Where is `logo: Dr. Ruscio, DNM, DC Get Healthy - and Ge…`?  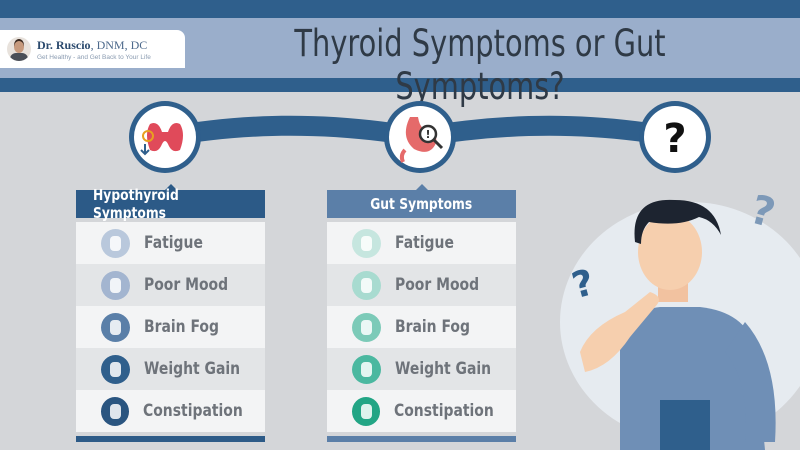 logo: Dr. Ruscio, DNM, DC Get Healthy - and Ge… is located at coordinates (92, 49).